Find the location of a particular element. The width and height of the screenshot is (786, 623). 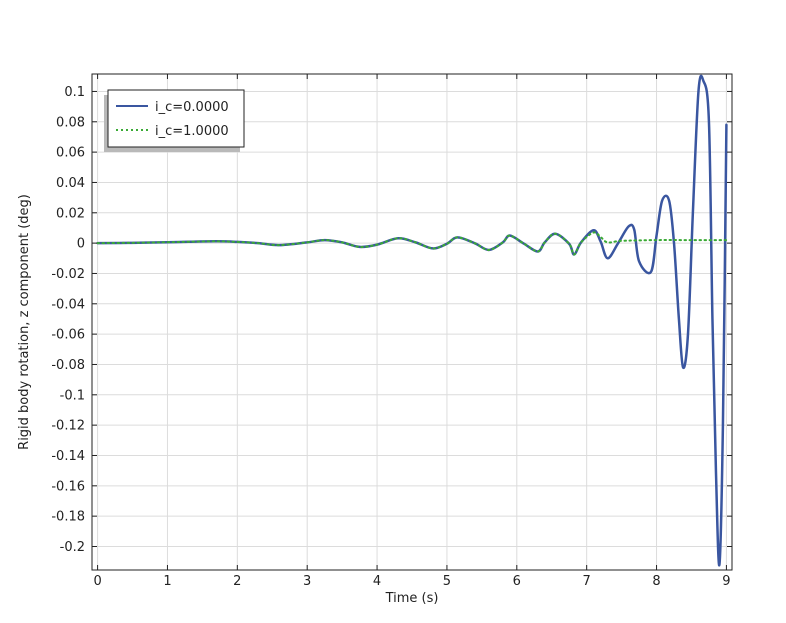

y-axis-label: Rigid body rotation, z component (deg) is located at coordinates (24, 322).